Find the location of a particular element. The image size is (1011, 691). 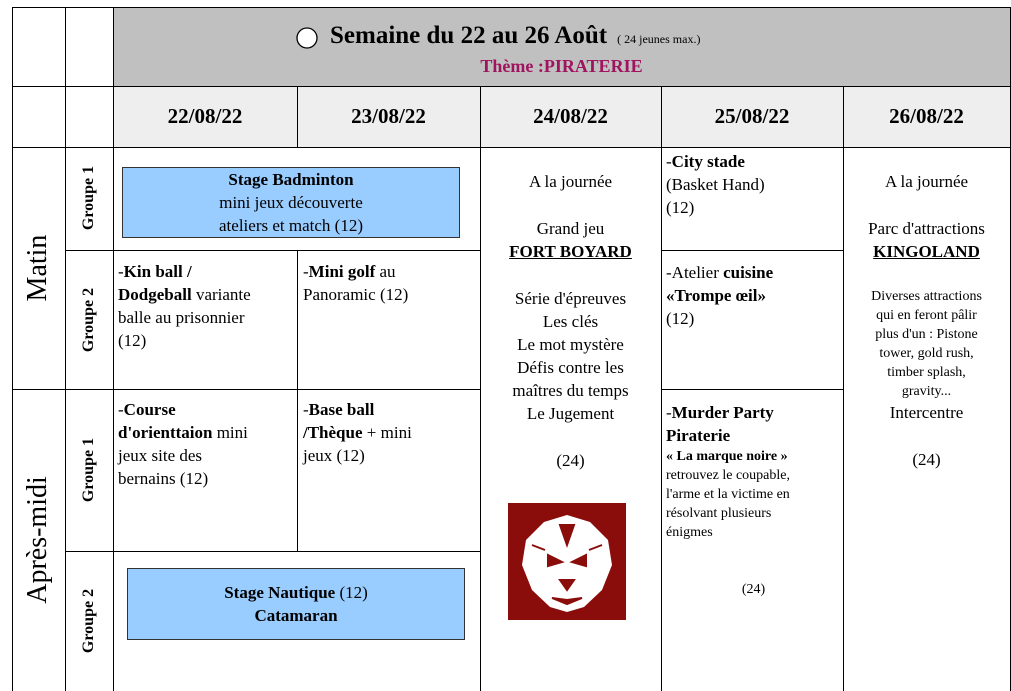

activity-text: Stage Nautique is located at coordinates (280, 592).